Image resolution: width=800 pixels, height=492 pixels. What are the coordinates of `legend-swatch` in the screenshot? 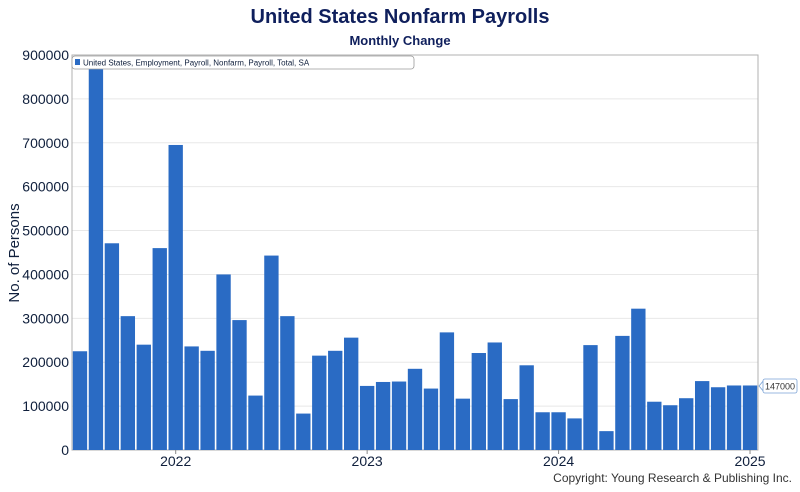 It's located at (77, 62).